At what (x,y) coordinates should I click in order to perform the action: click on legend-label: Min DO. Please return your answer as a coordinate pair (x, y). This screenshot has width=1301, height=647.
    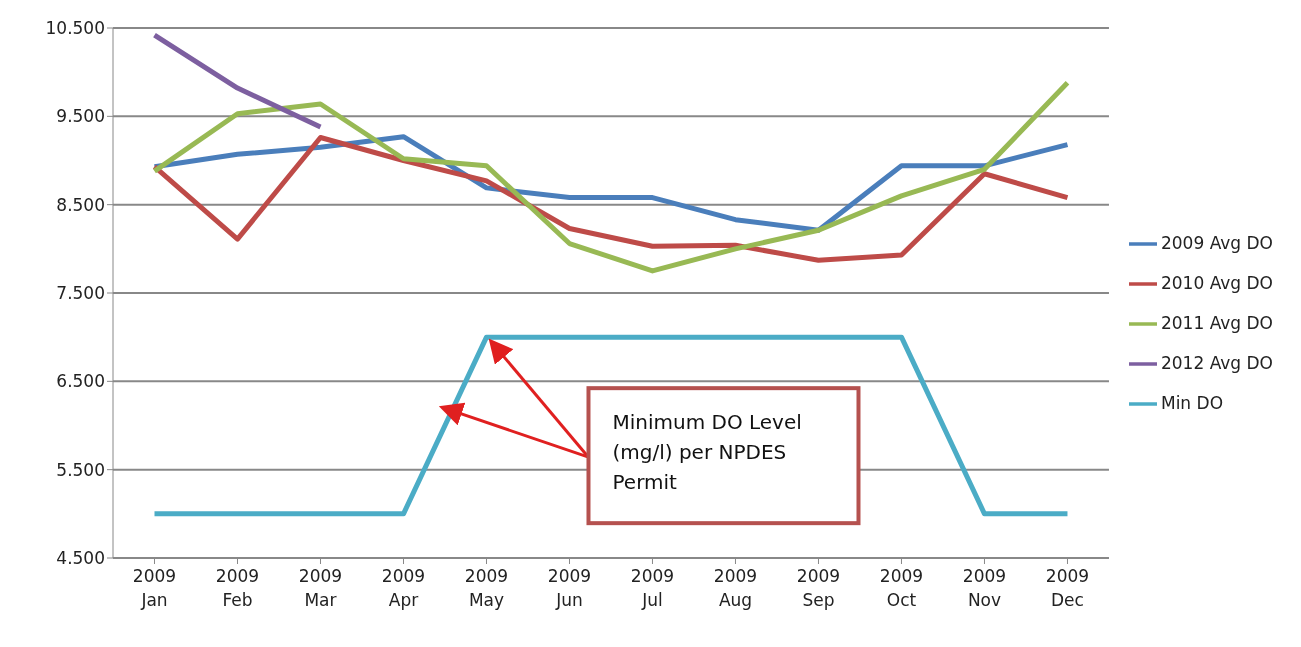
    Looking at the image, I should click on (1192, 403).